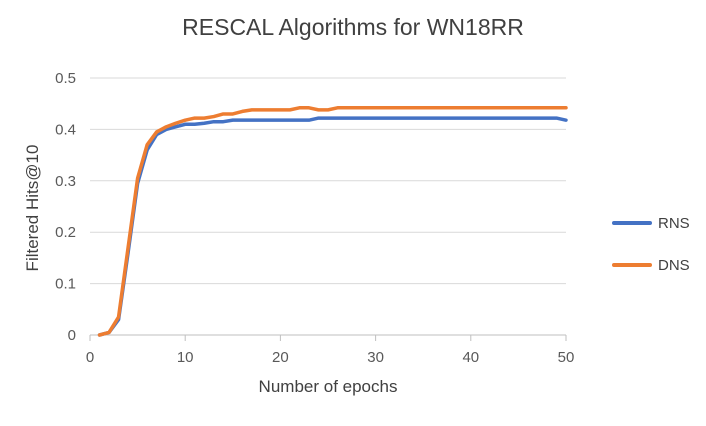 This screenshot has height=426, width=706. I want to click on legend-item-rns: RNS, so click(651, 223).